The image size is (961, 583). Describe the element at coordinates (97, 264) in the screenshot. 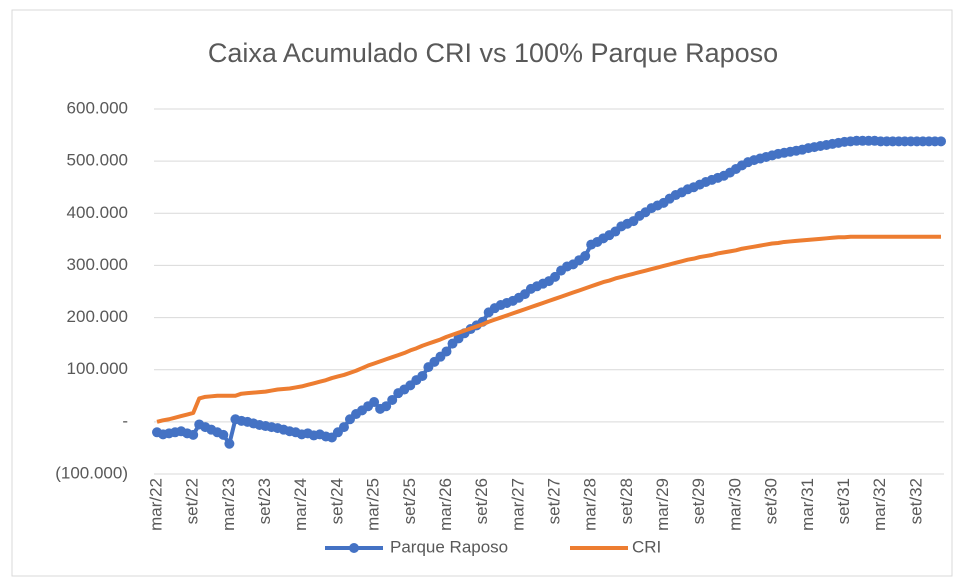

I see `y-tick-label: 300.000` at that location.